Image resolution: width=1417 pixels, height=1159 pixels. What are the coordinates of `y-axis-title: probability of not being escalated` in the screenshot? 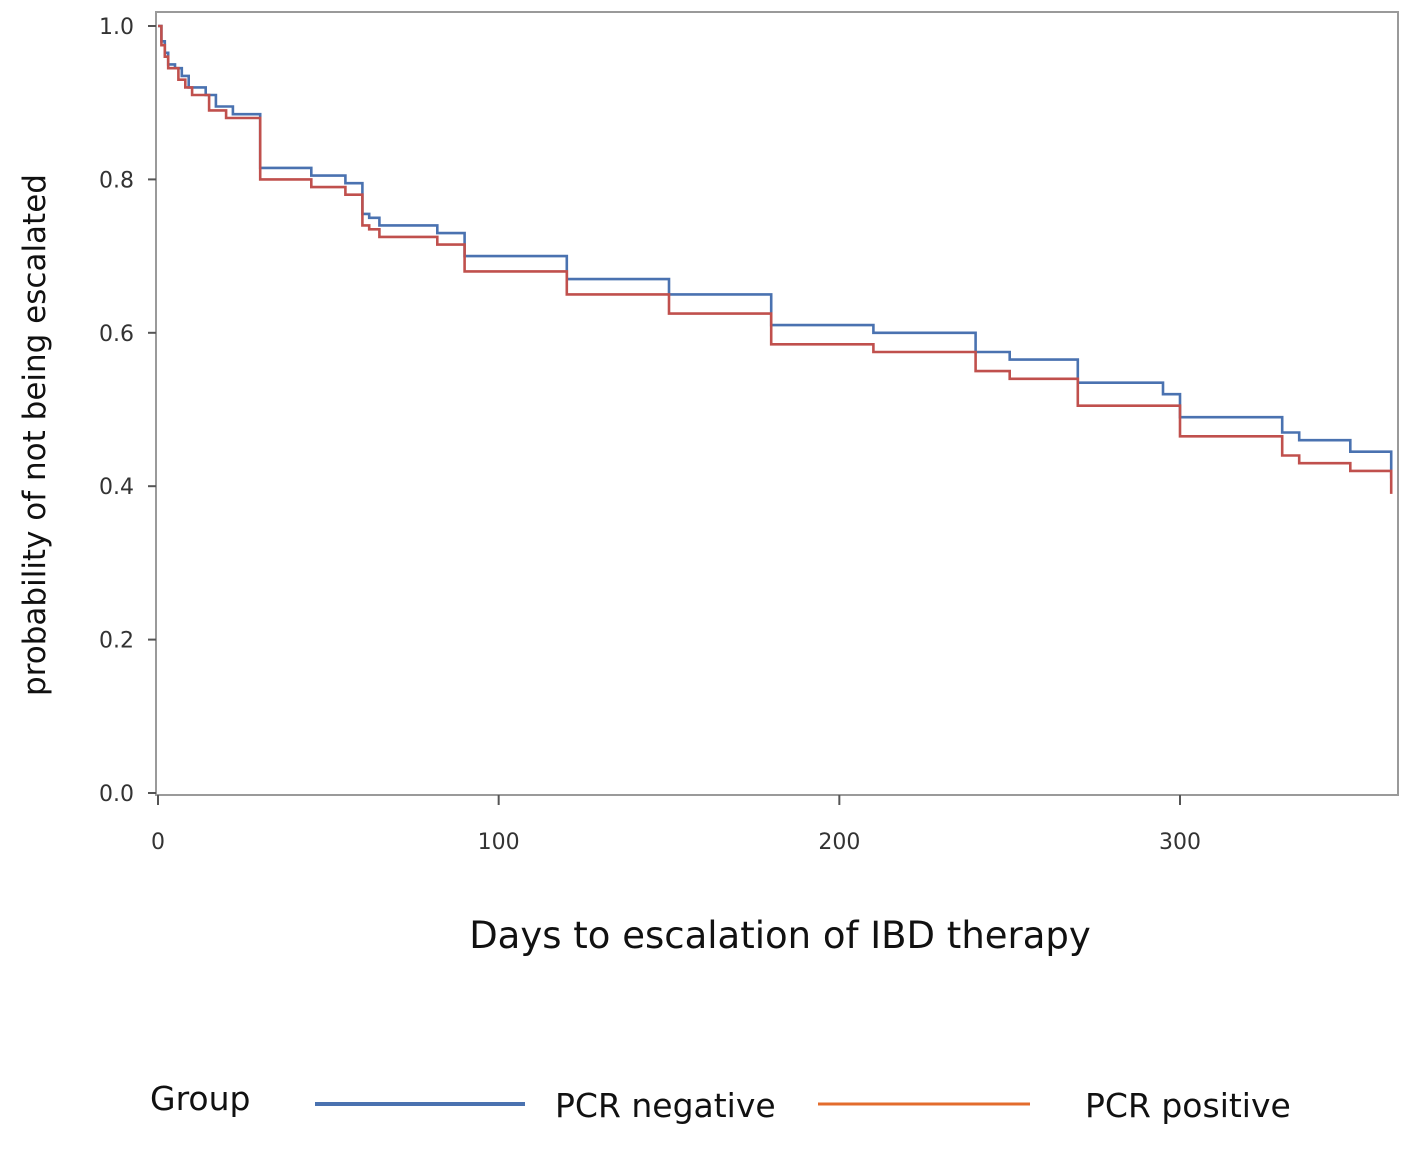 It's located at (35, 435).